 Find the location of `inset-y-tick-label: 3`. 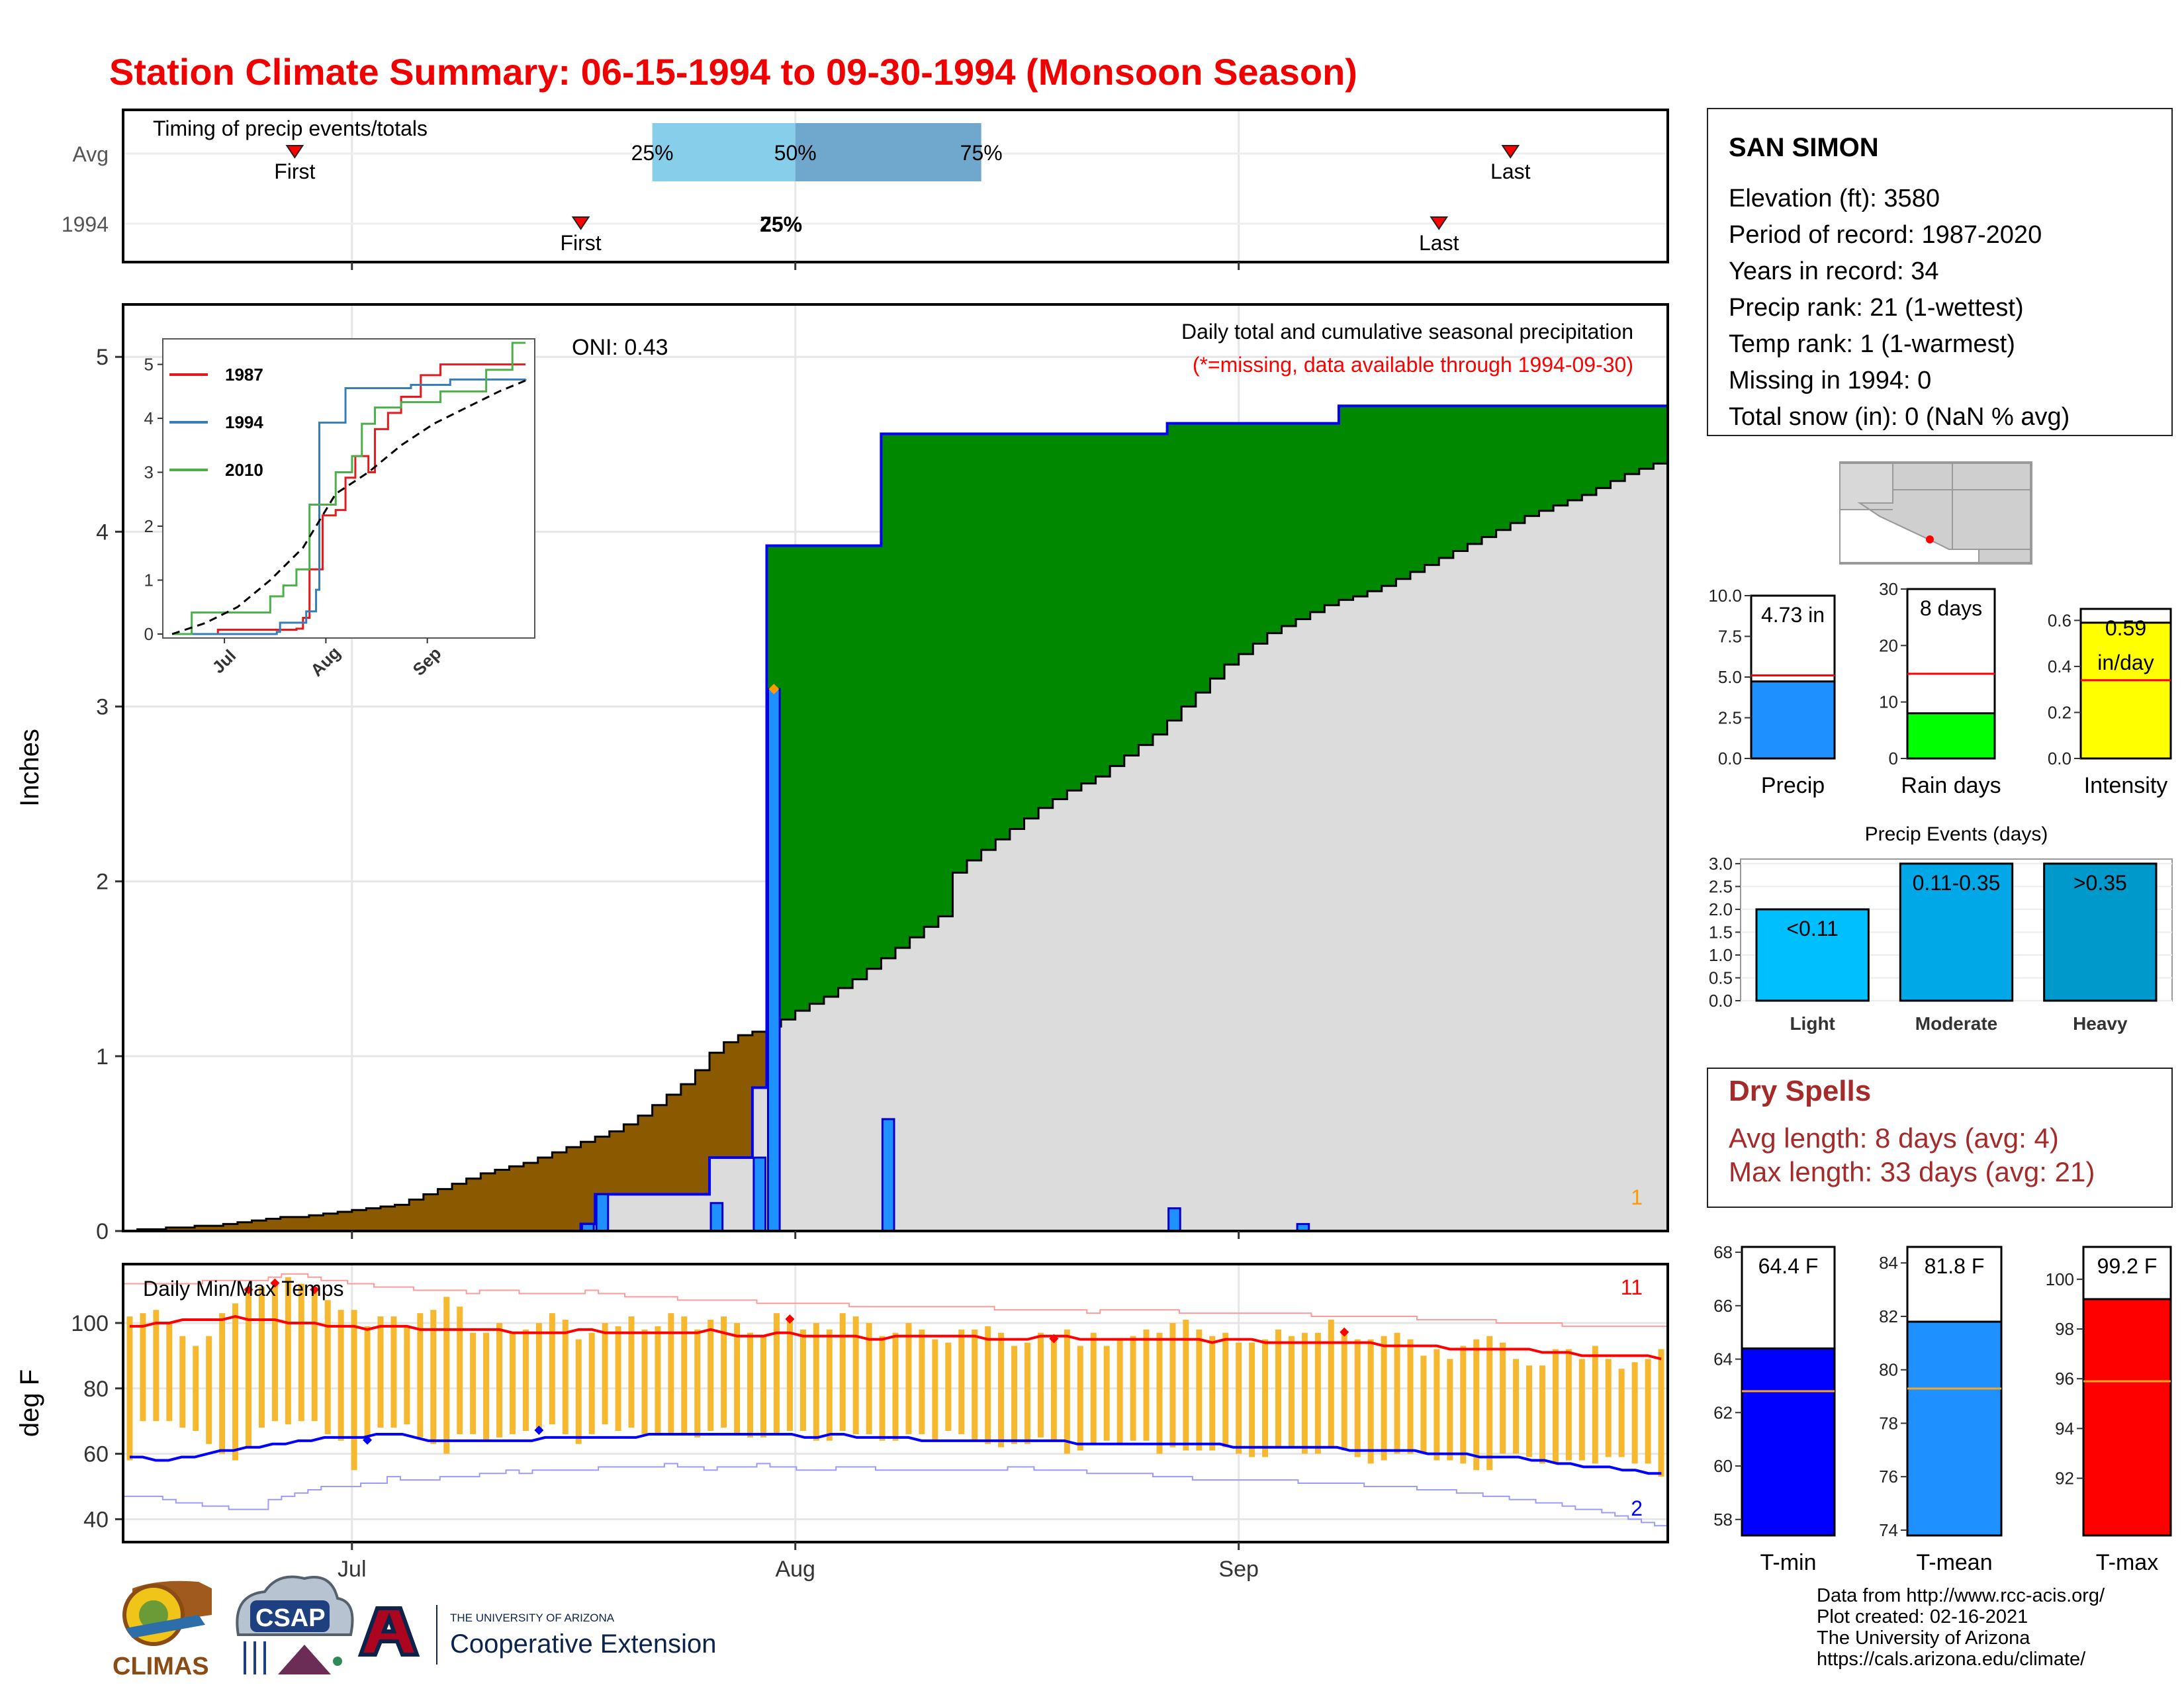

inset-y-tick-label: 3 is located at coordinates (149, 472).